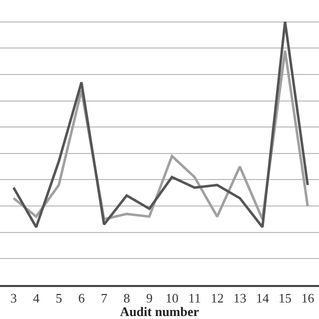  Describe the element at coordinates (194, 298) in the screenshot. I see `x-tick-label: 11` at that location.